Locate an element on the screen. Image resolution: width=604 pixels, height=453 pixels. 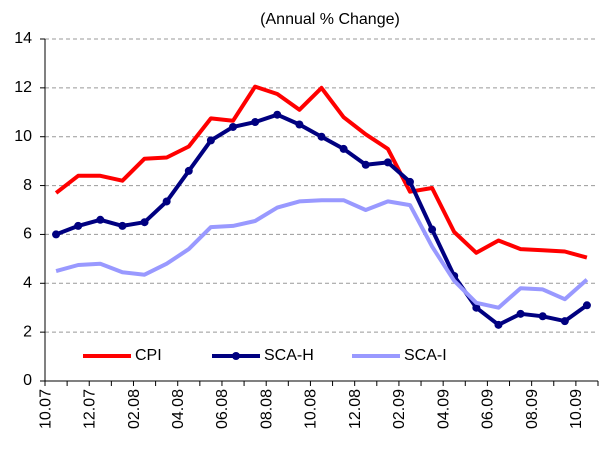
y-tick-label: 4 is located at coordinates (27, 283).